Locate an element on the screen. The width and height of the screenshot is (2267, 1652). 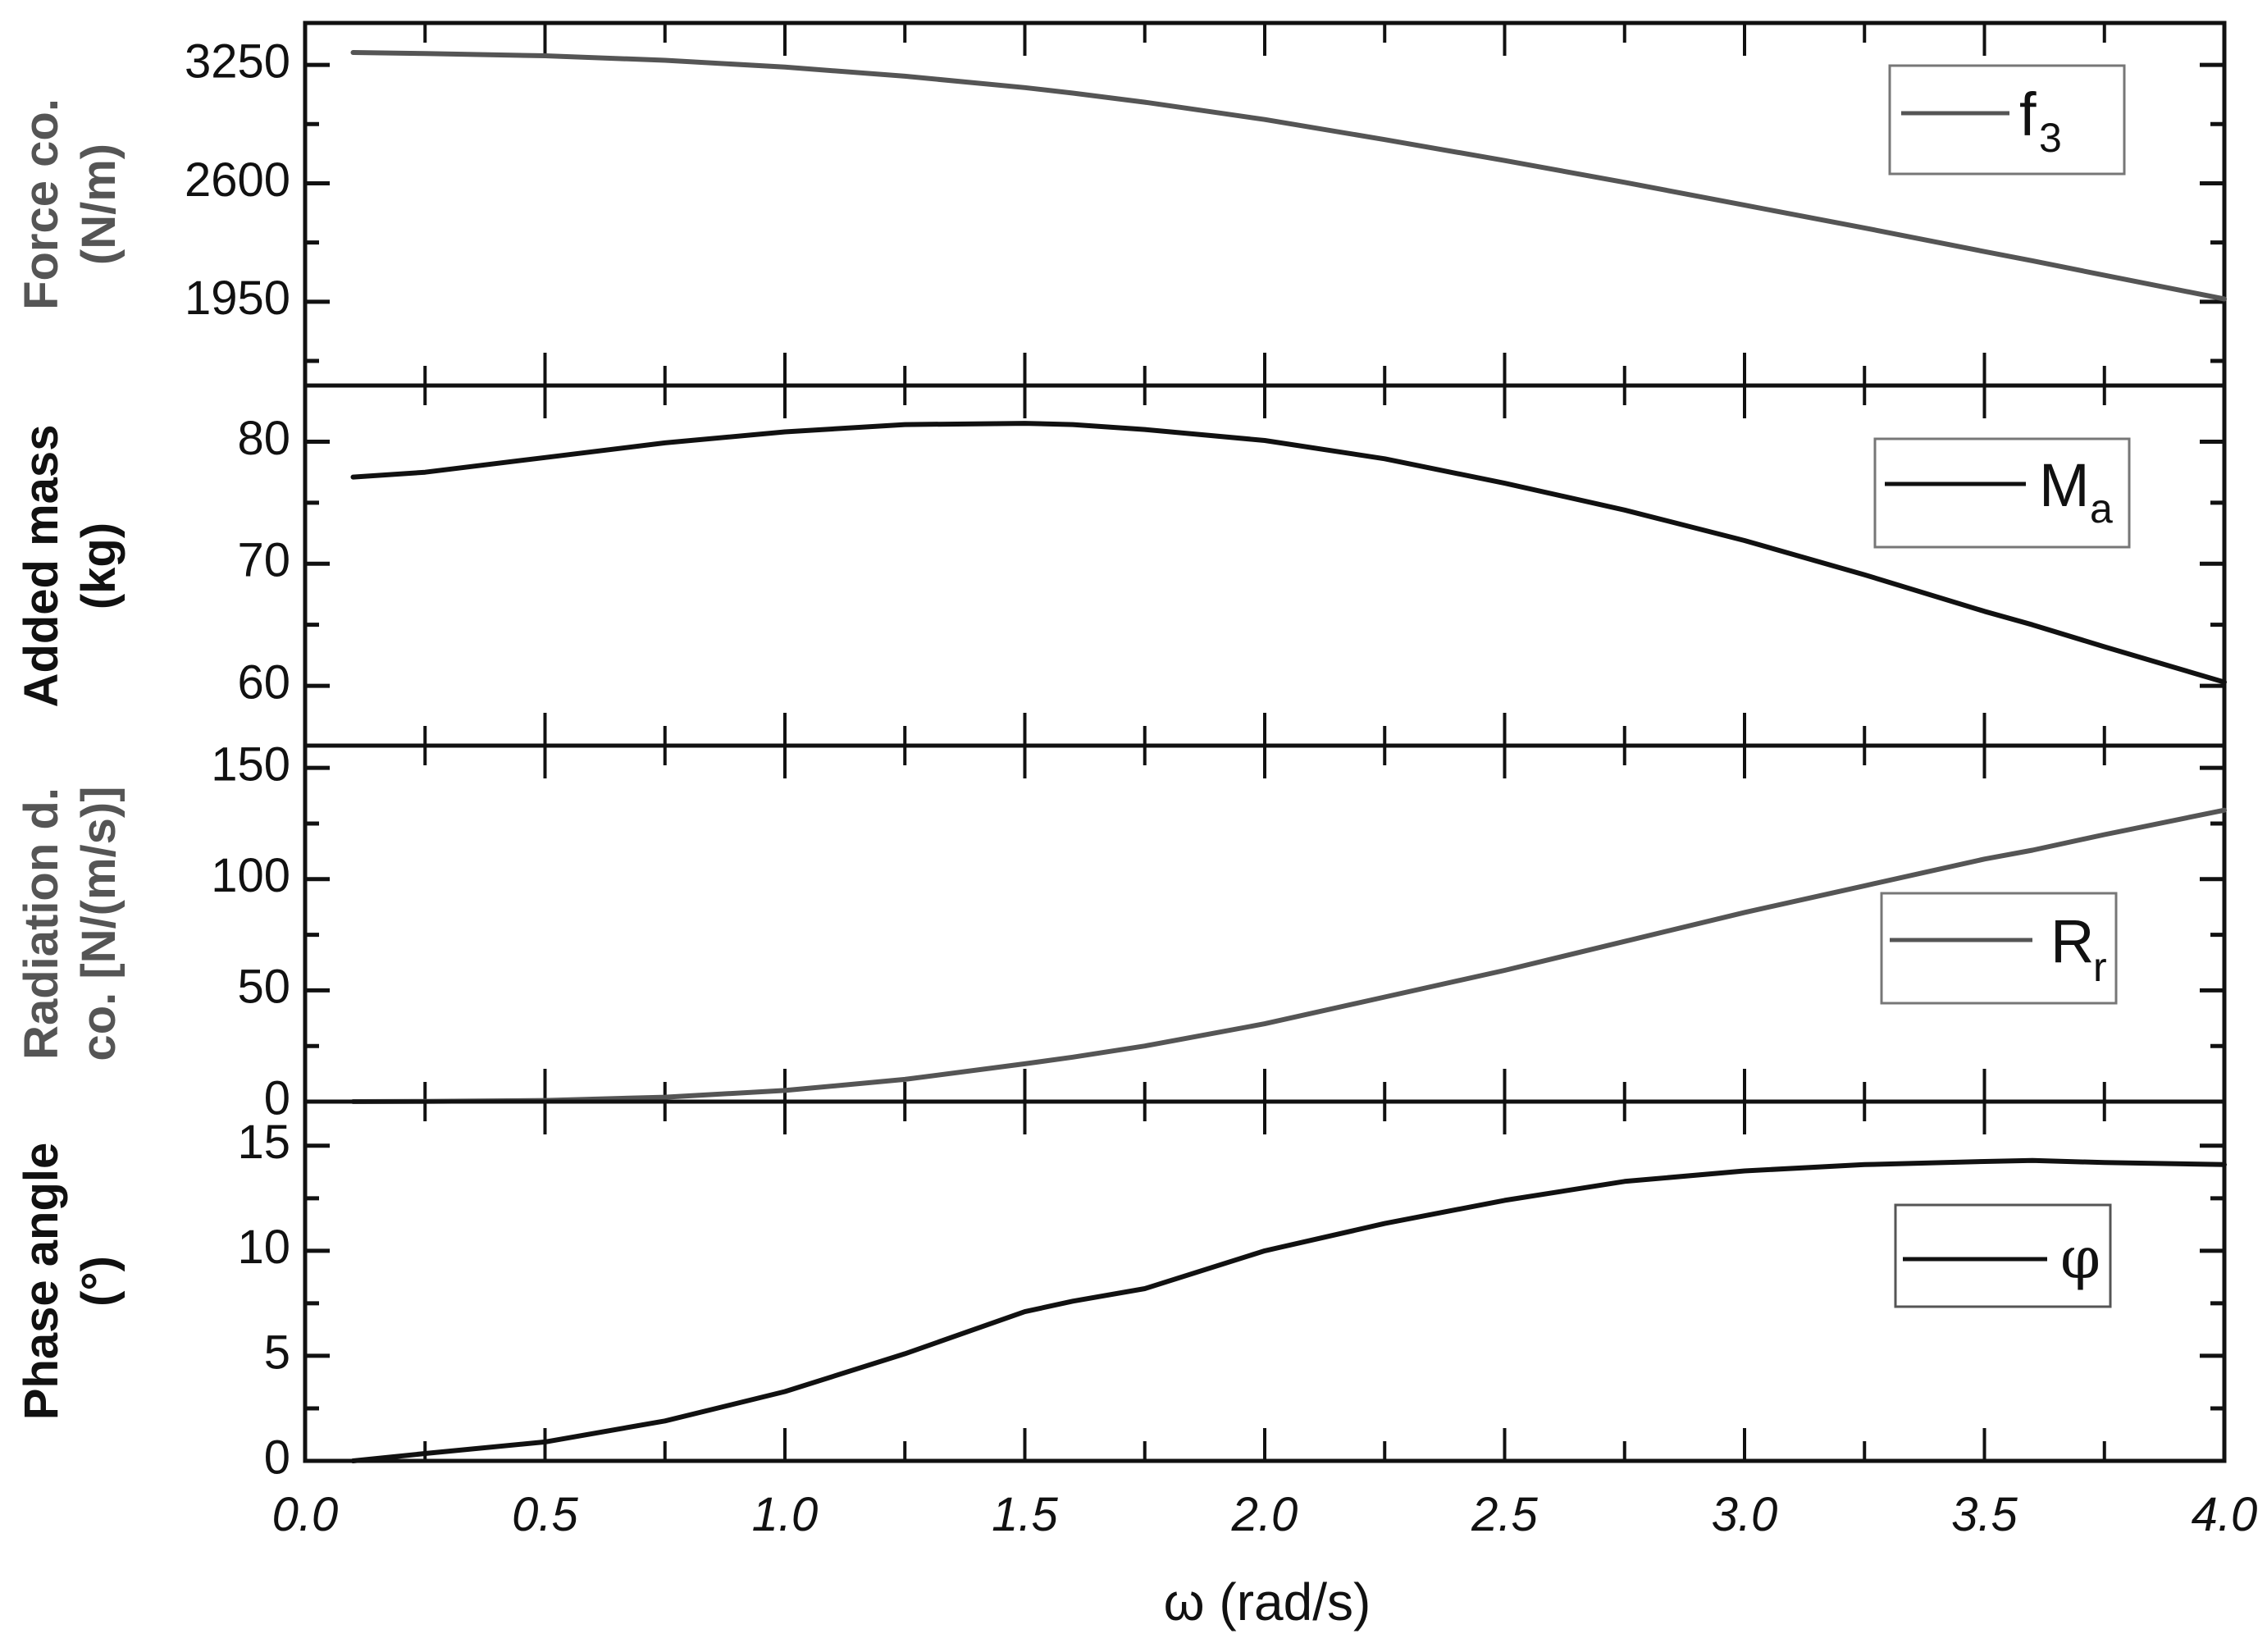
svg-text: f is located at coordinates (2028, 114).